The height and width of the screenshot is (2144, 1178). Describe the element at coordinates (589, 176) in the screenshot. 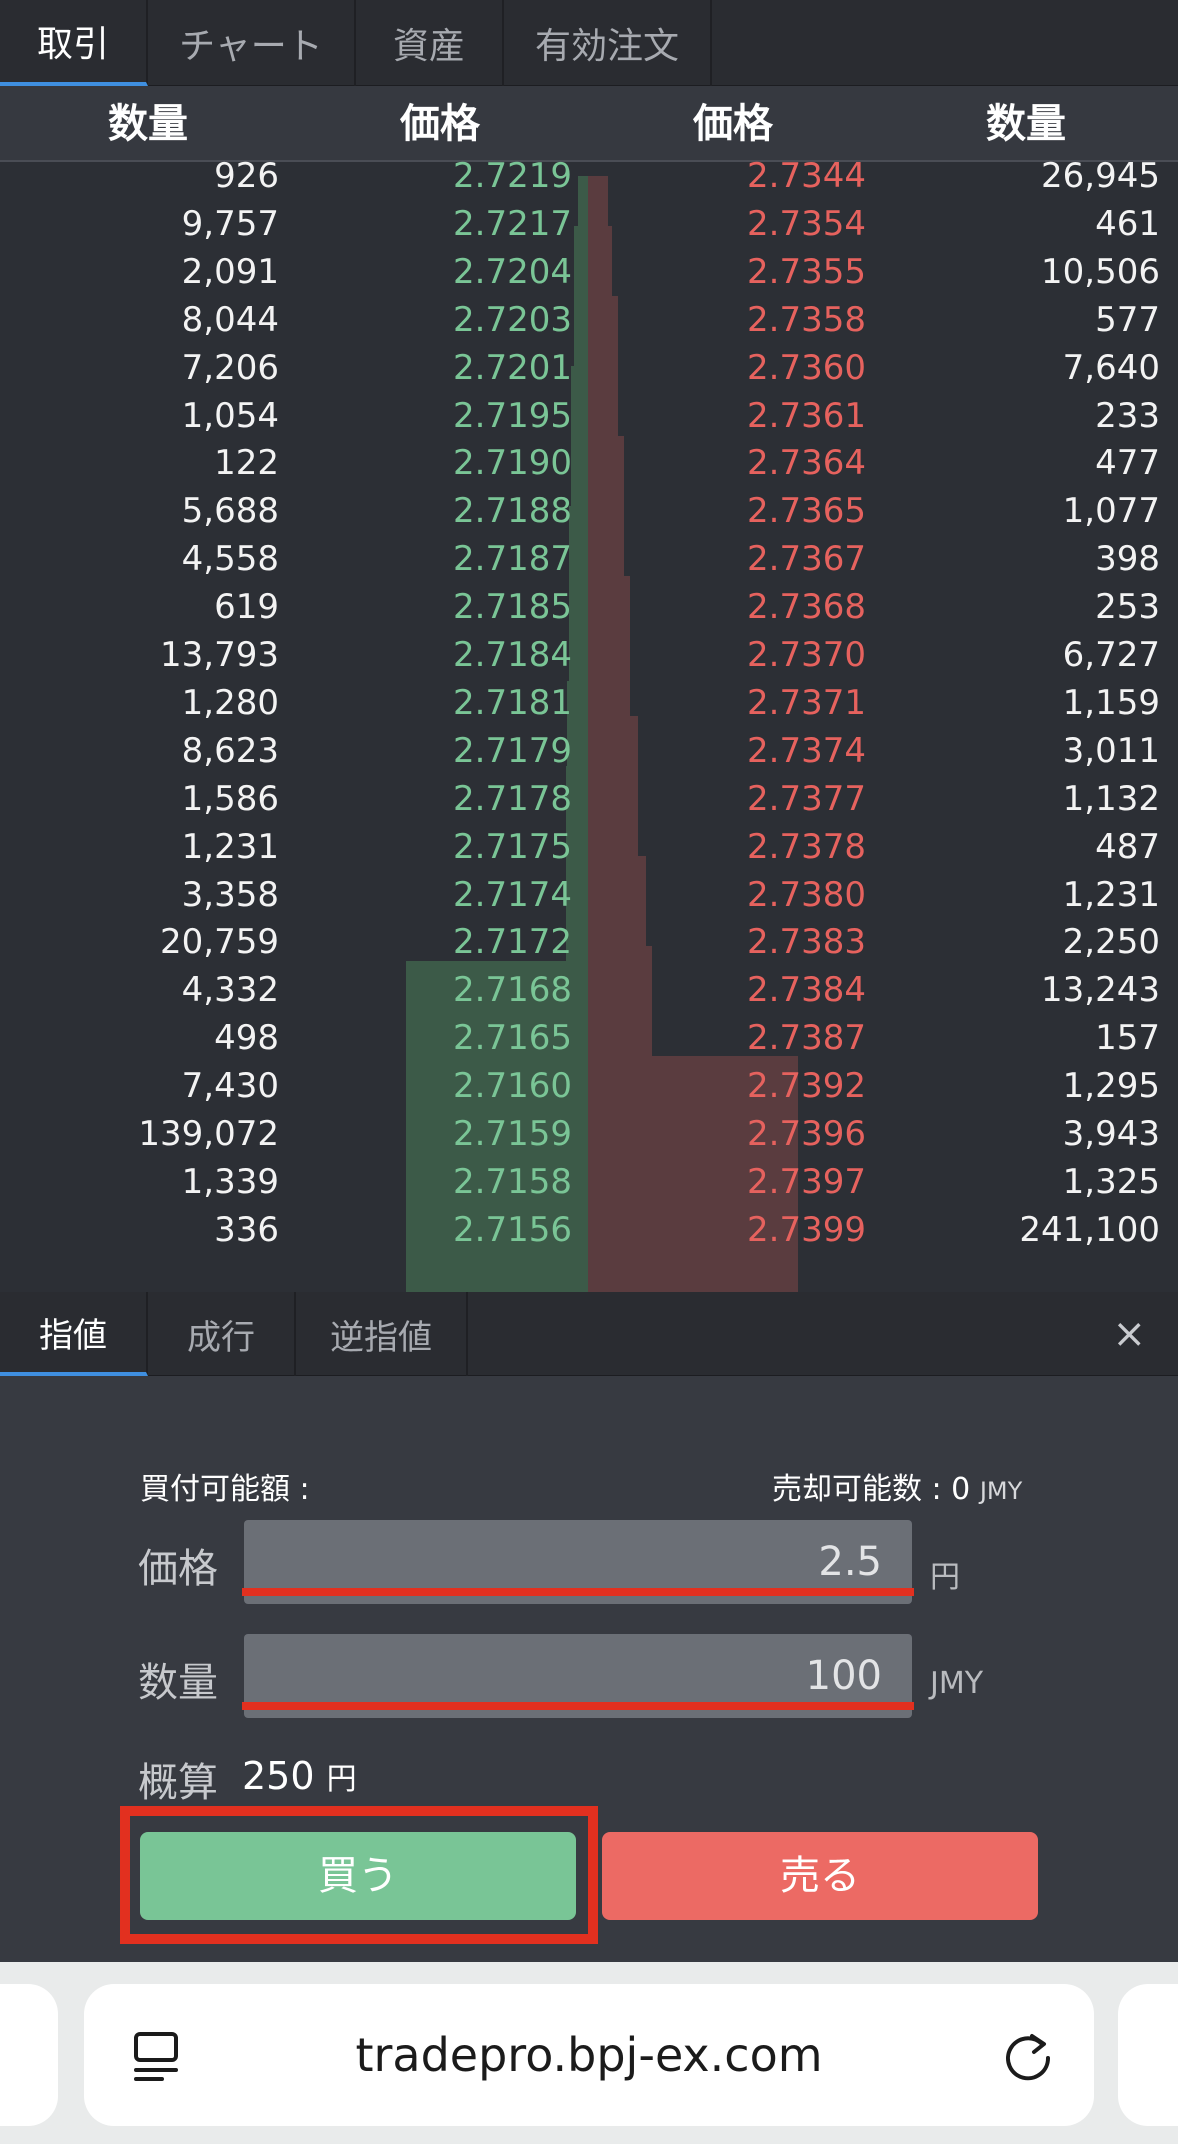

I see `order-book-row: 926 2.7219 2.7344 26,945` at that location.